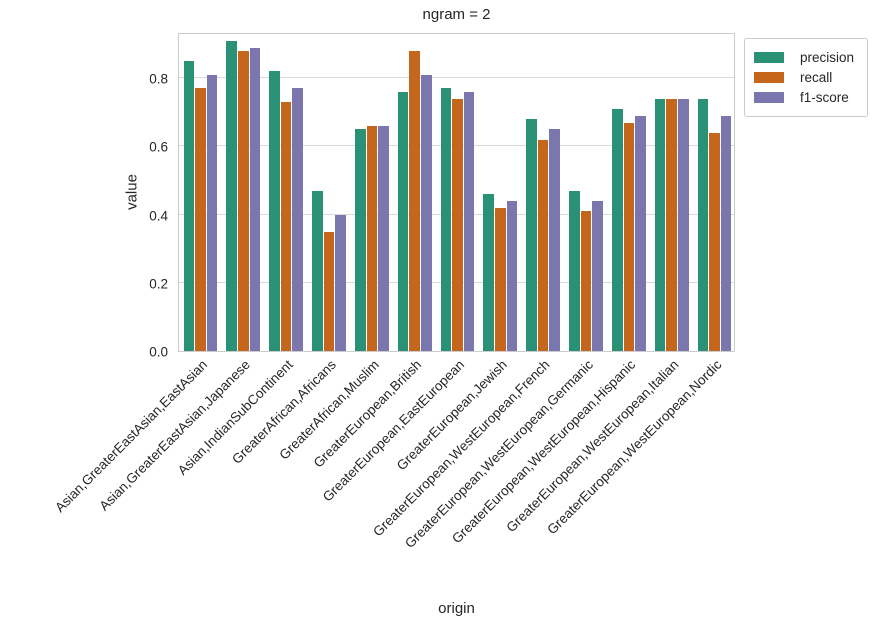 This screenshot has height=627, width=876. What do you see at coordinates (824, 97) in the screenshot?
I see `legend-label: f1-score` at bounding box center [824, 97].